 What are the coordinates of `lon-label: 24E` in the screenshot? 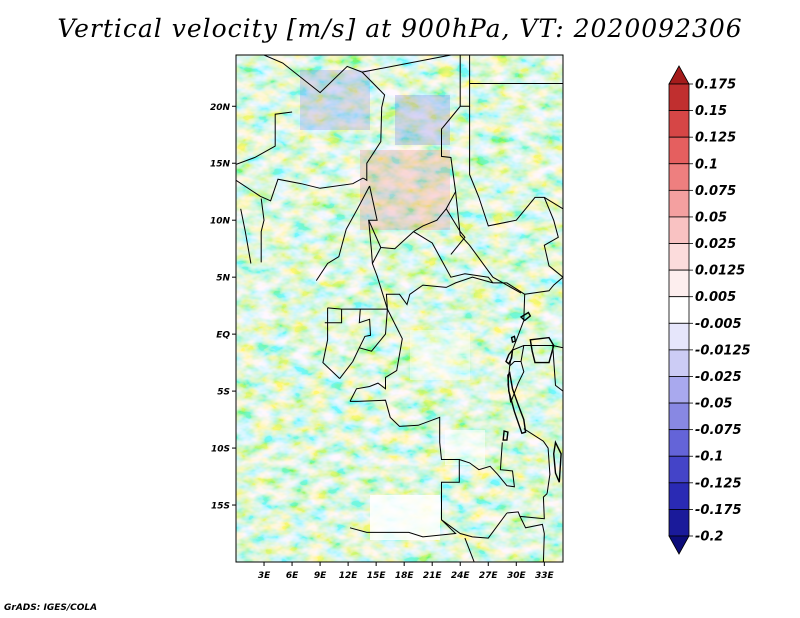 It's located at (461, 576).